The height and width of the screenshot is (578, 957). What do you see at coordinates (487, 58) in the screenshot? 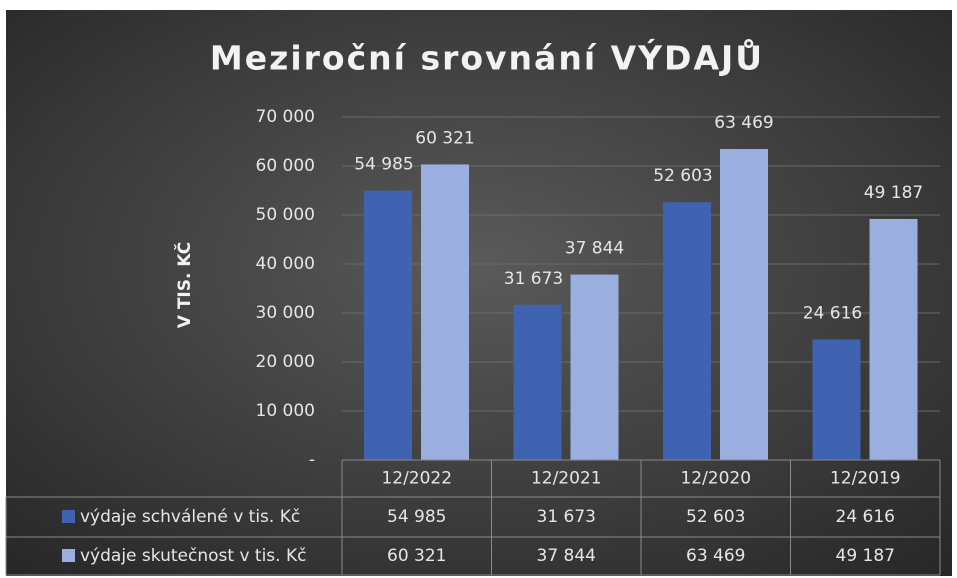
I see `chart-title: Meziroční srovnání VÝDAJŮ` at bounding box center [487, 58].